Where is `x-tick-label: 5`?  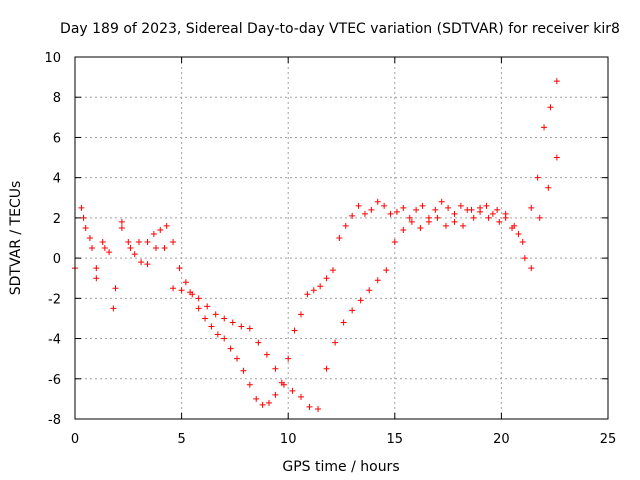
x-tick-label: 5 is located at coordinates (181, 439).